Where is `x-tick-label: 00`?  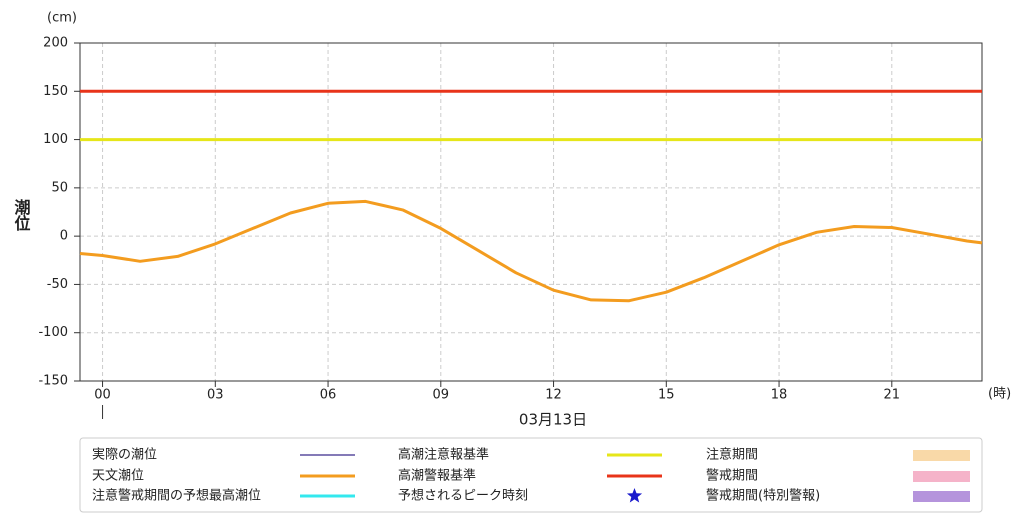 x-tick-label: 00 is located at coordinates (102, 395).